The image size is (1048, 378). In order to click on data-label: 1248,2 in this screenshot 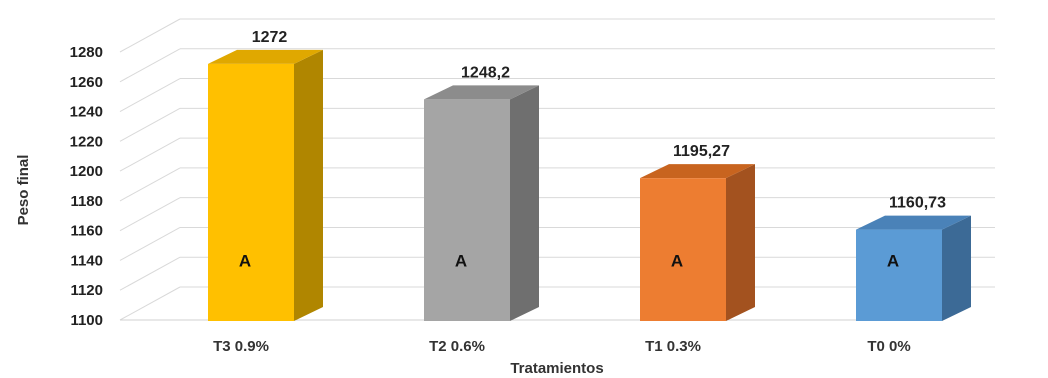, I will do `click(485, 72)`.